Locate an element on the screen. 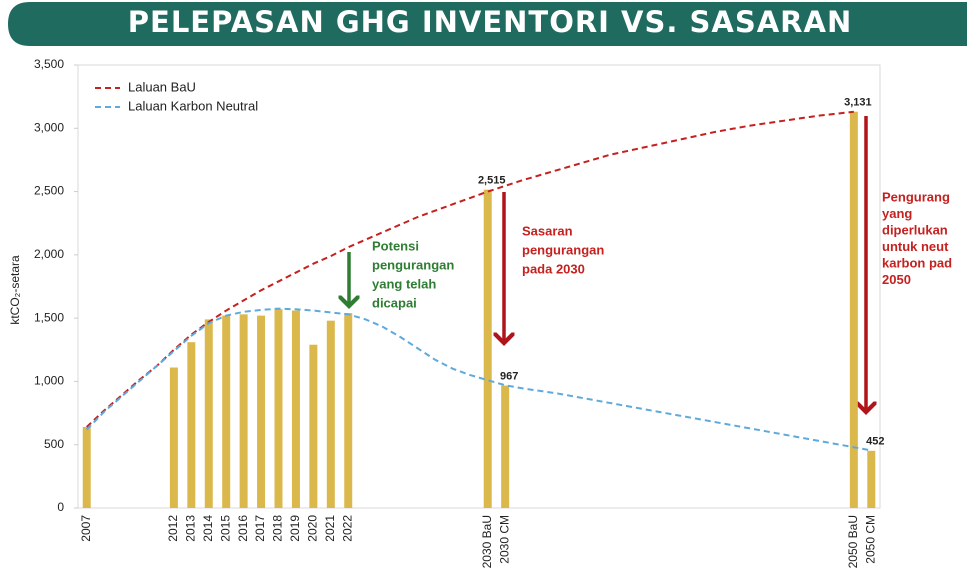  legend-label: Laluan Karbon Neutral is located at coordinates (193, 105).